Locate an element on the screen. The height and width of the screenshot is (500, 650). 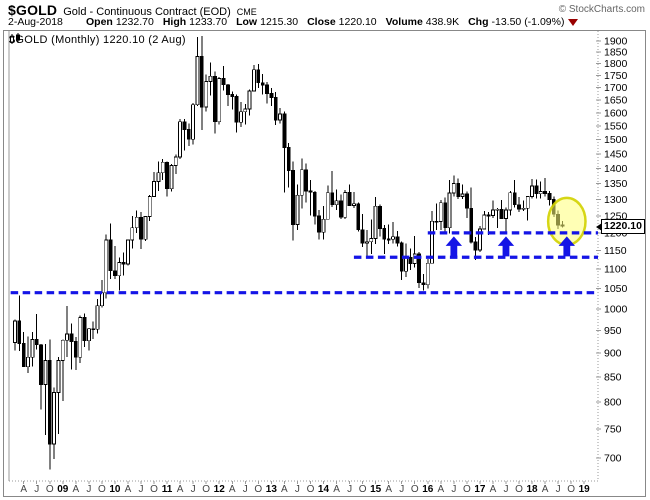
quote-item: Open 1232.70 is located at coordinates (120, 22).